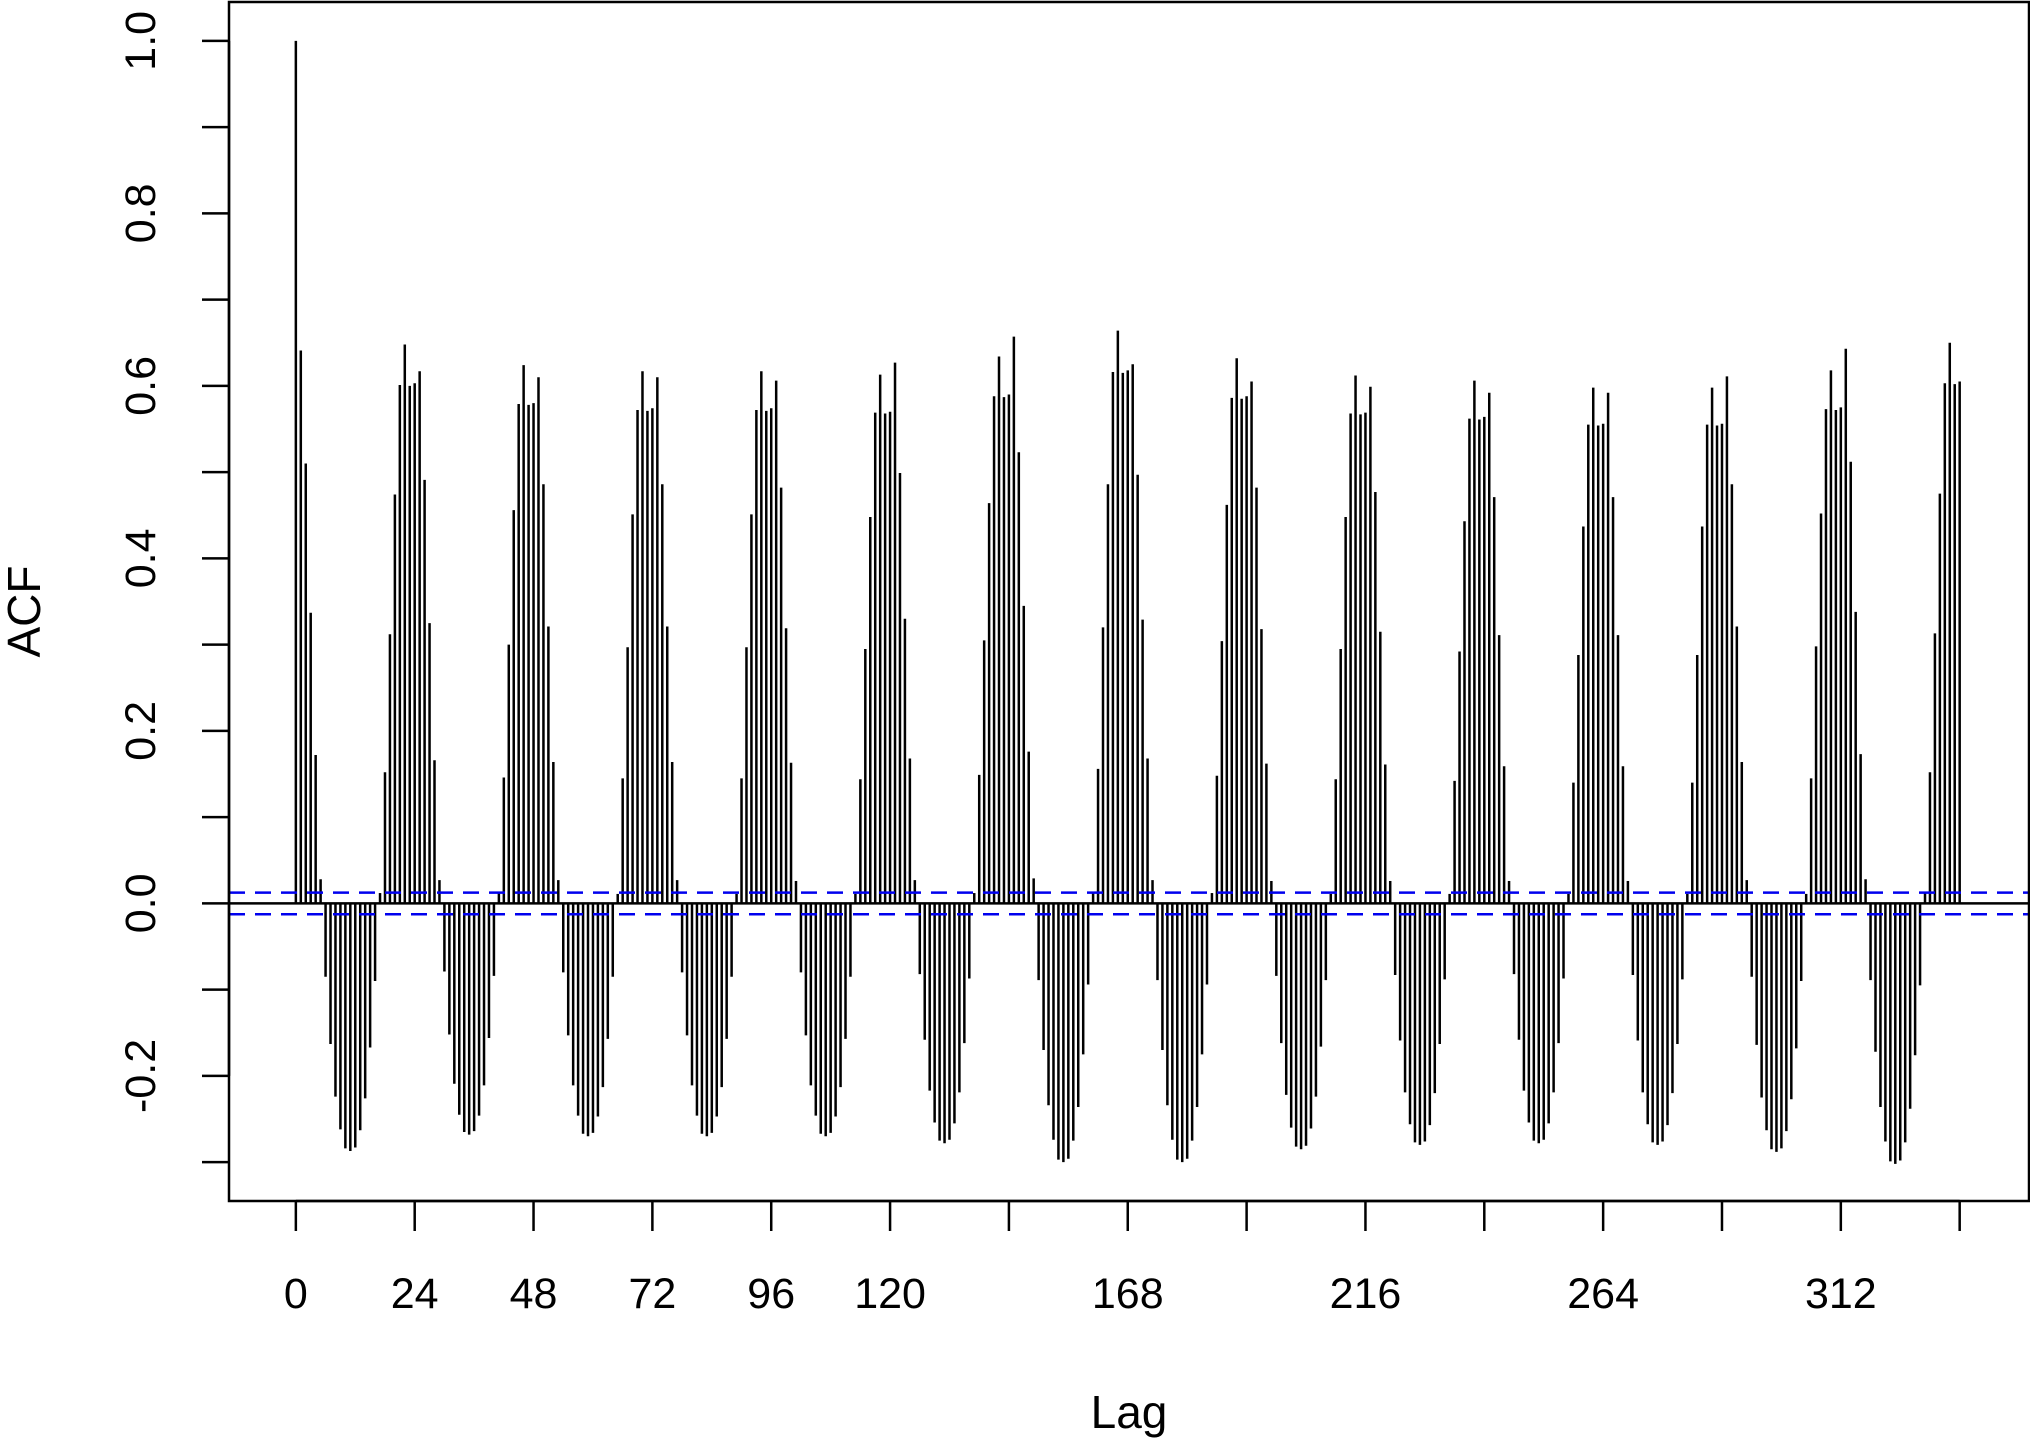 This screenshot has width=2030, height=1439. What do you see at coordinates (174, 587) in the screenshot?
I see `y-axis: -0.2 0.0 0.2 0.4 0.6 0.8 1.0` at bounding box center [174, 587].